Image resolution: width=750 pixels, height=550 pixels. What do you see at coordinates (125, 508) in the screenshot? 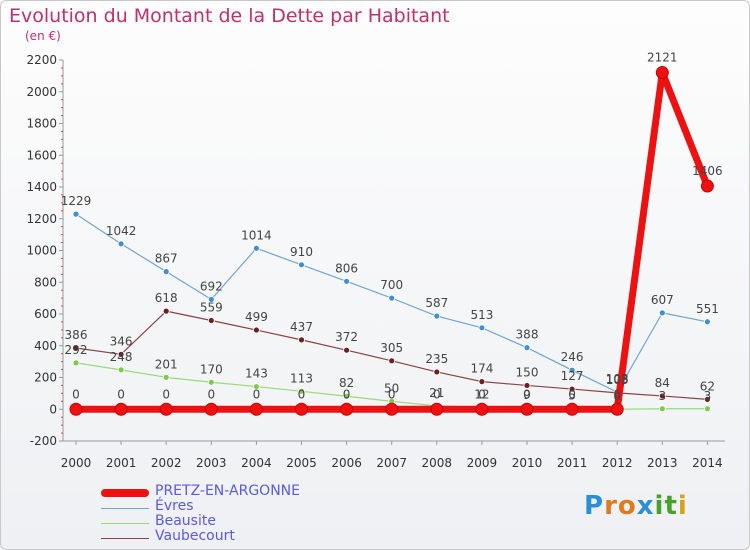
I see `legend-swatch-evres` at bounding box center [125, 508].